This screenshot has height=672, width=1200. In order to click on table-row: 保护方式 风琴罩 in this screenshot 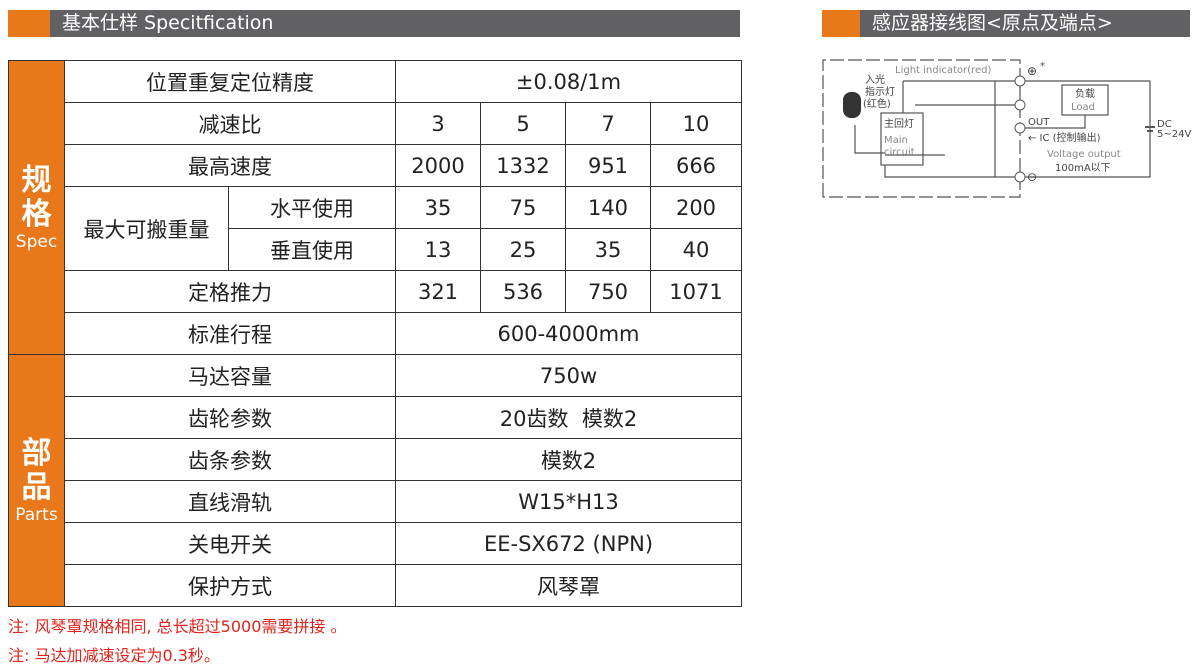, I will do `click(375, 585)`.